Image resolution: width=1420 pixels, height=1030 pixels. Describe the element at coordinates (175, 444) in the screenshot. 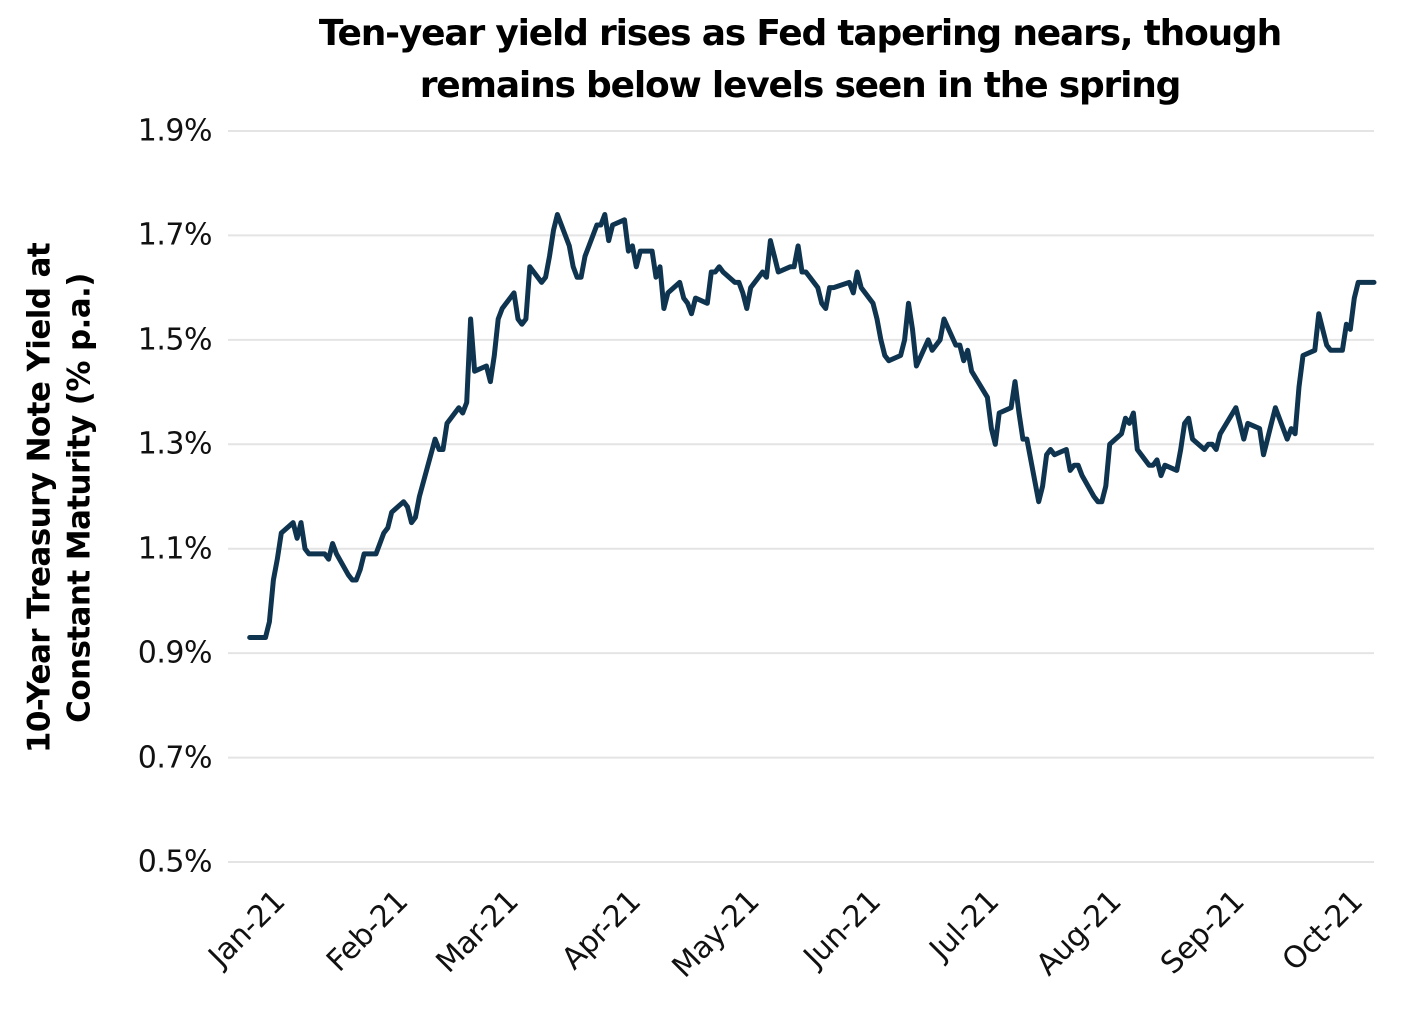

I see `y-tick-label: 1.3%` at that location.